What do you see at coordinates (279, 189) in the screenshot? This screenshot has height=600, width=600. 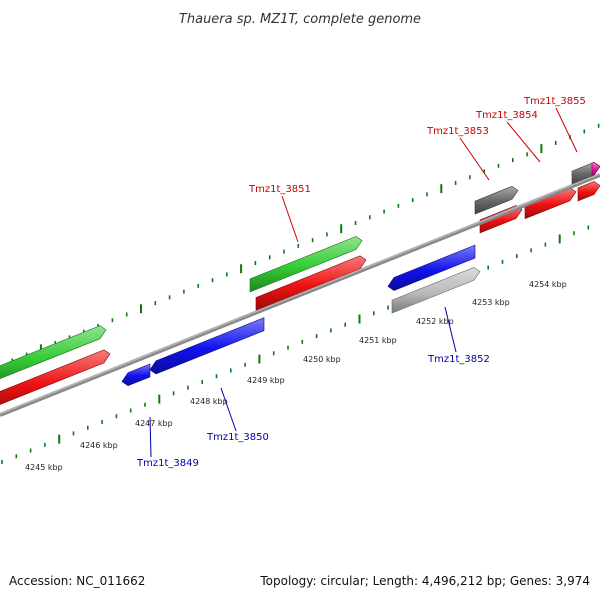 I see `gene-label-tmz1t-3851: Tmz1t_3851` at bounding box center [279, 189].